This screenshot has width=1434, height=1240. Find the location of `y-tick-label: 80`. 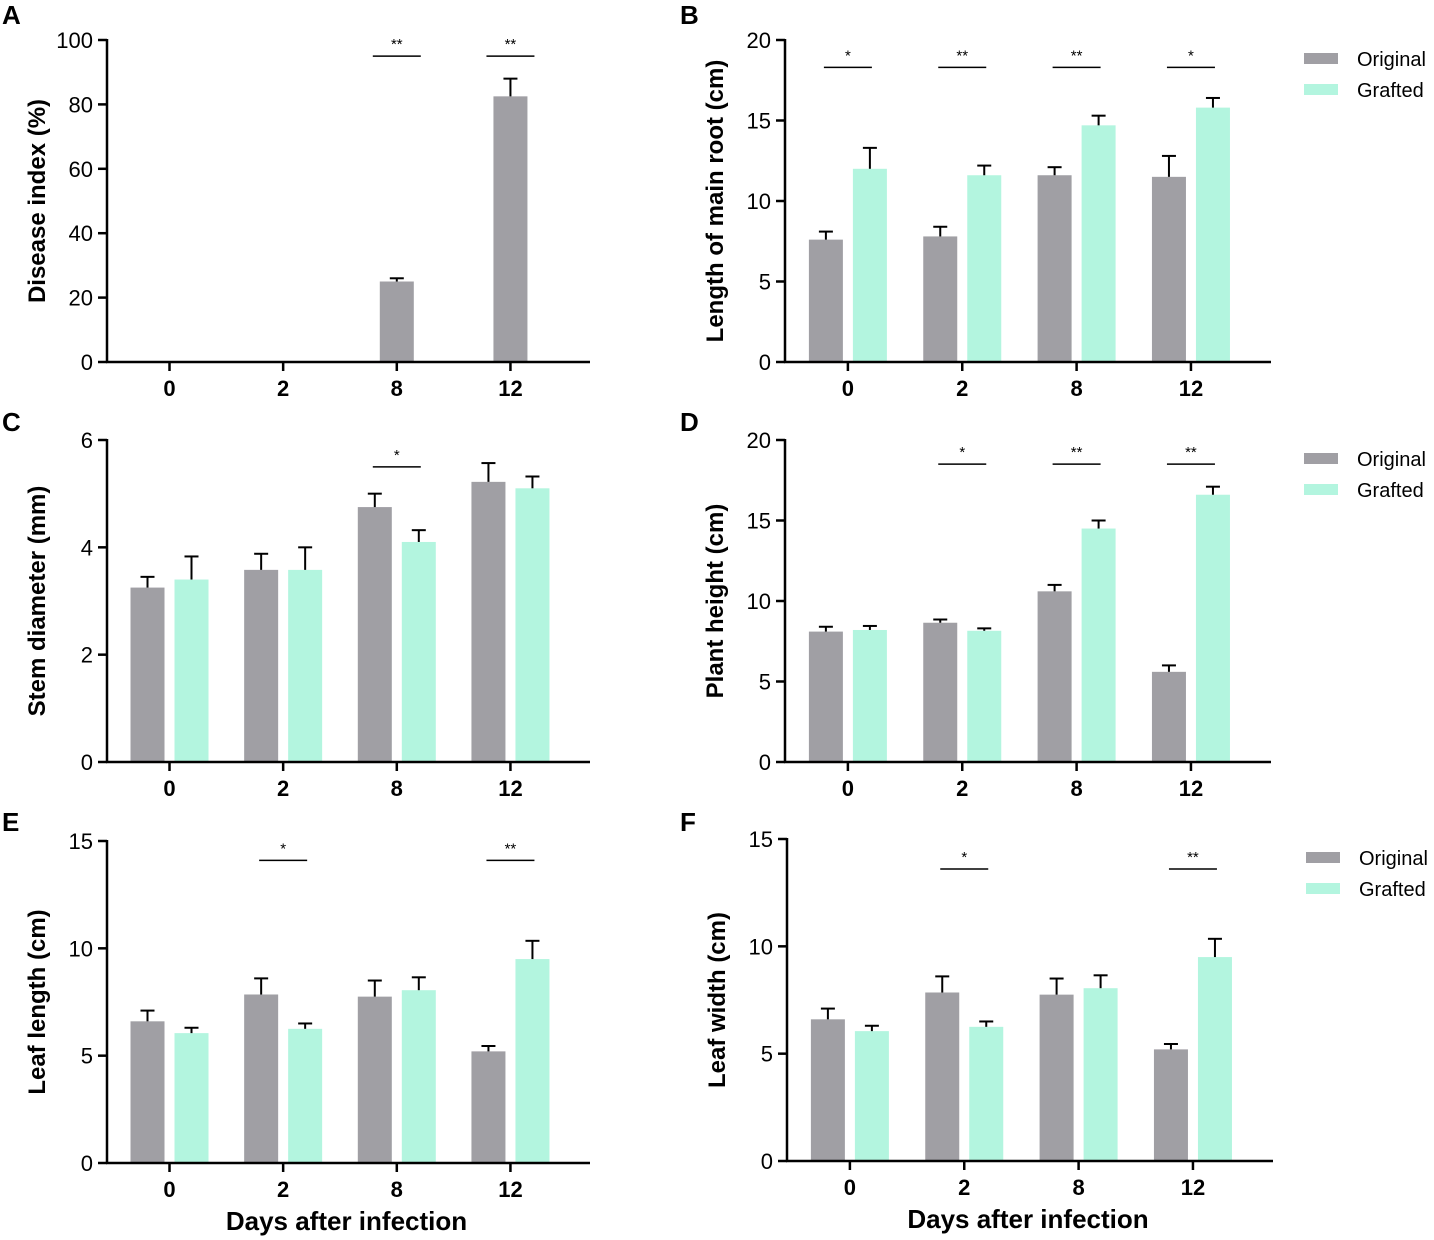

y-tick-label: 80 is located at coordinates (81, 104).